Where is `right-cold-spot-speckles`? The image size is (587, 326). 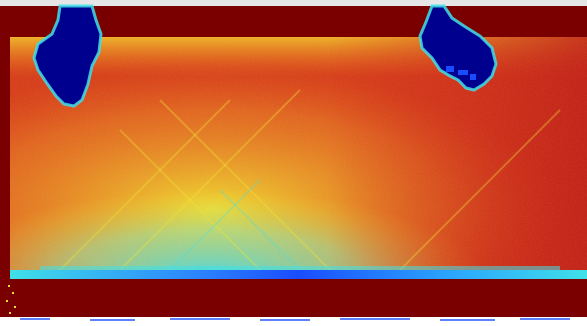
right-cold-spot-speckles is located at coordinates (461, 73).